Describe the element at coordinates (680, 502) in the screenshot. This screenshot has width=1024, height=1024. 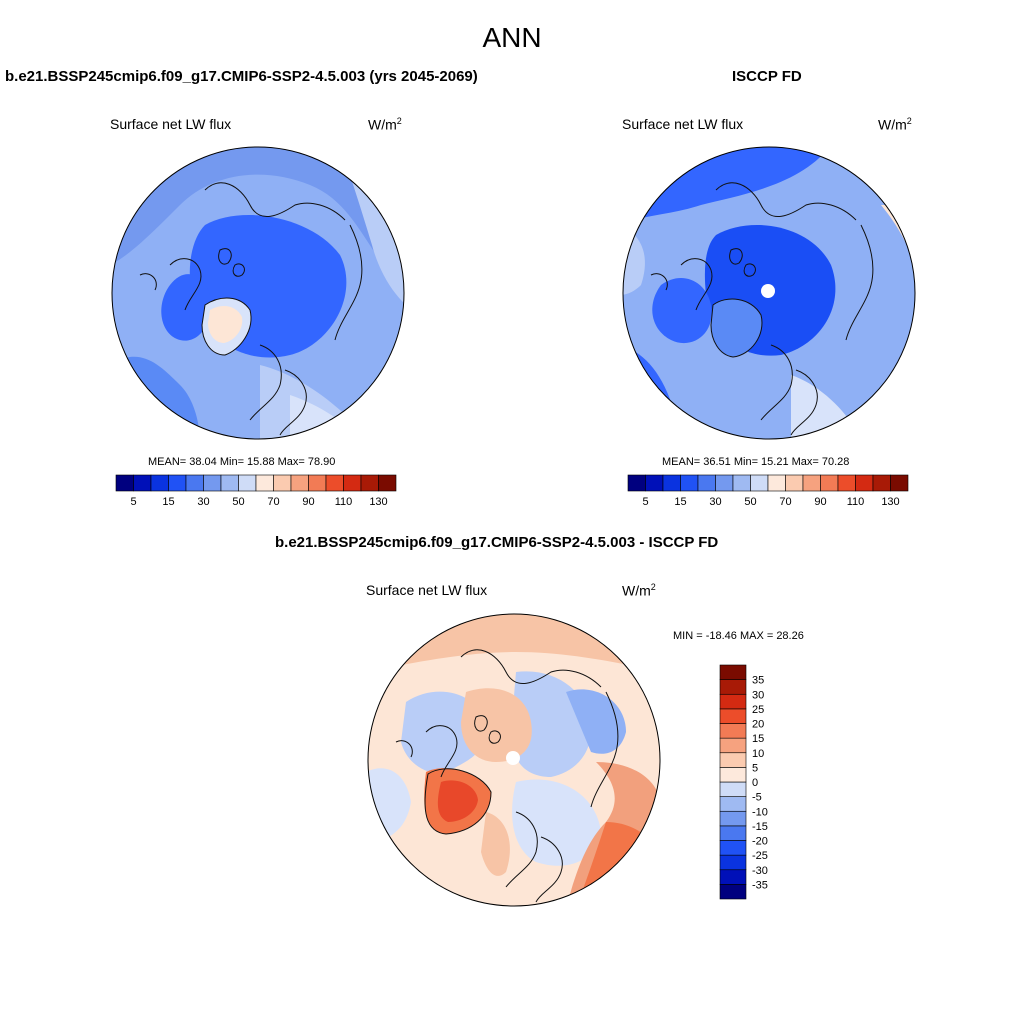
I see `panel2-colorbar-tick-label: 15` at that location.